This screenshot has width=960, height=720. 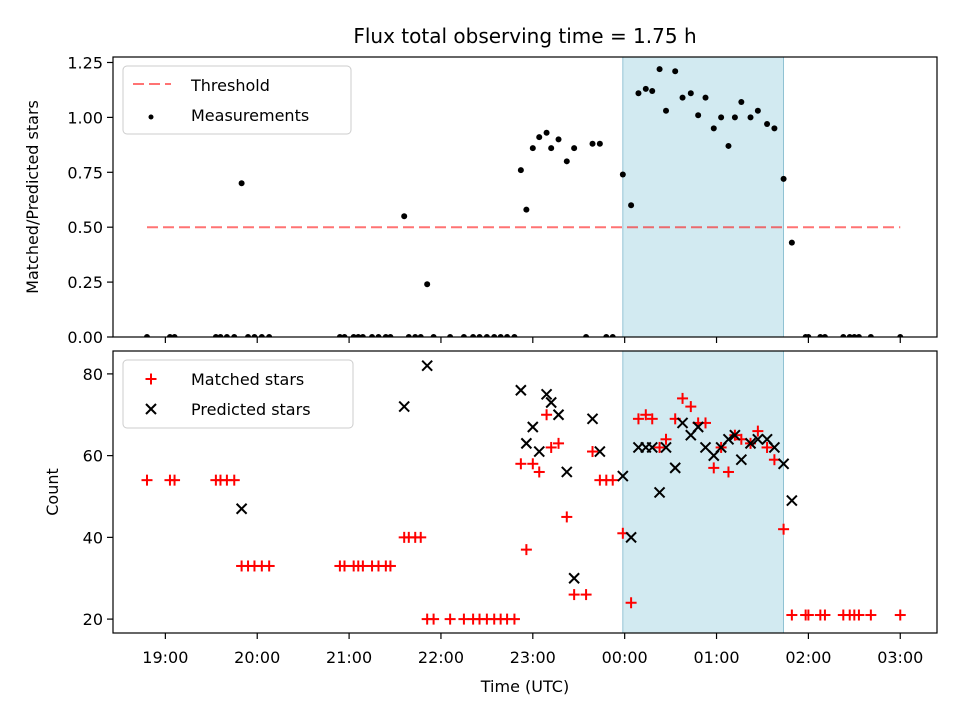 What do you see at coordinates (703, 492) in the screenshot?
I see `observing-span-highlight` at bounding box center [703, 492].